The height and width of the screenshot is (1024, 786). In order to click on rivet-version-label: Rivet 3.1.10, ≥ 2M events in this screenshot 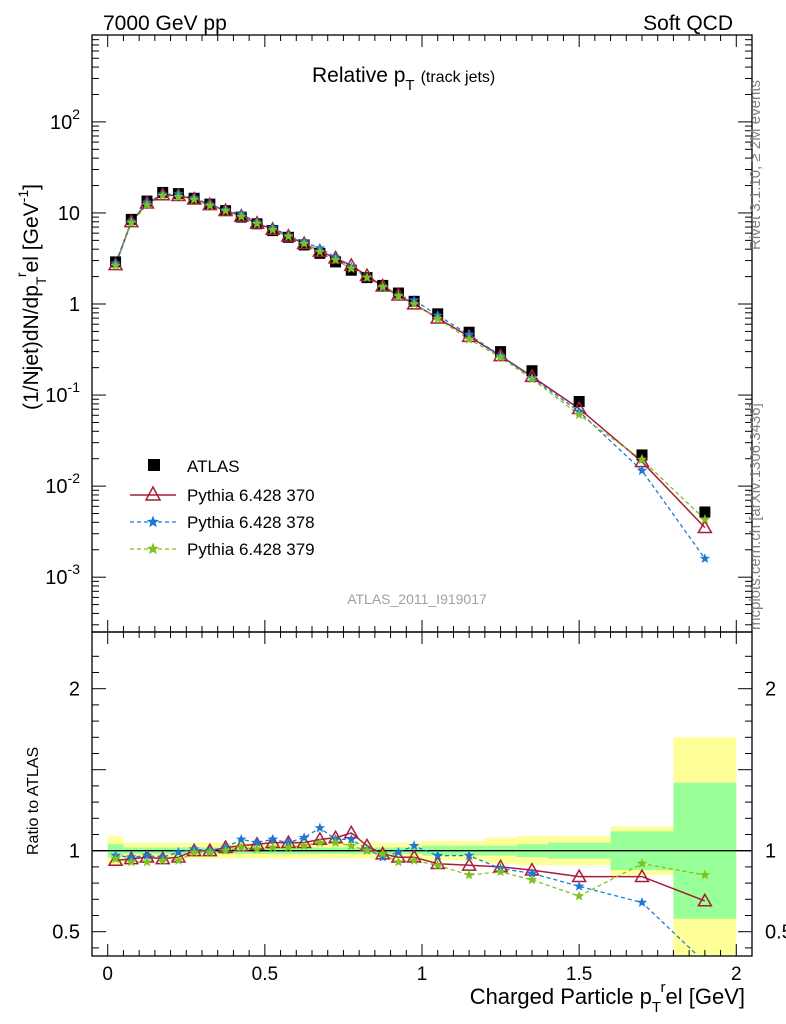, I will do `click(755, 165)`.